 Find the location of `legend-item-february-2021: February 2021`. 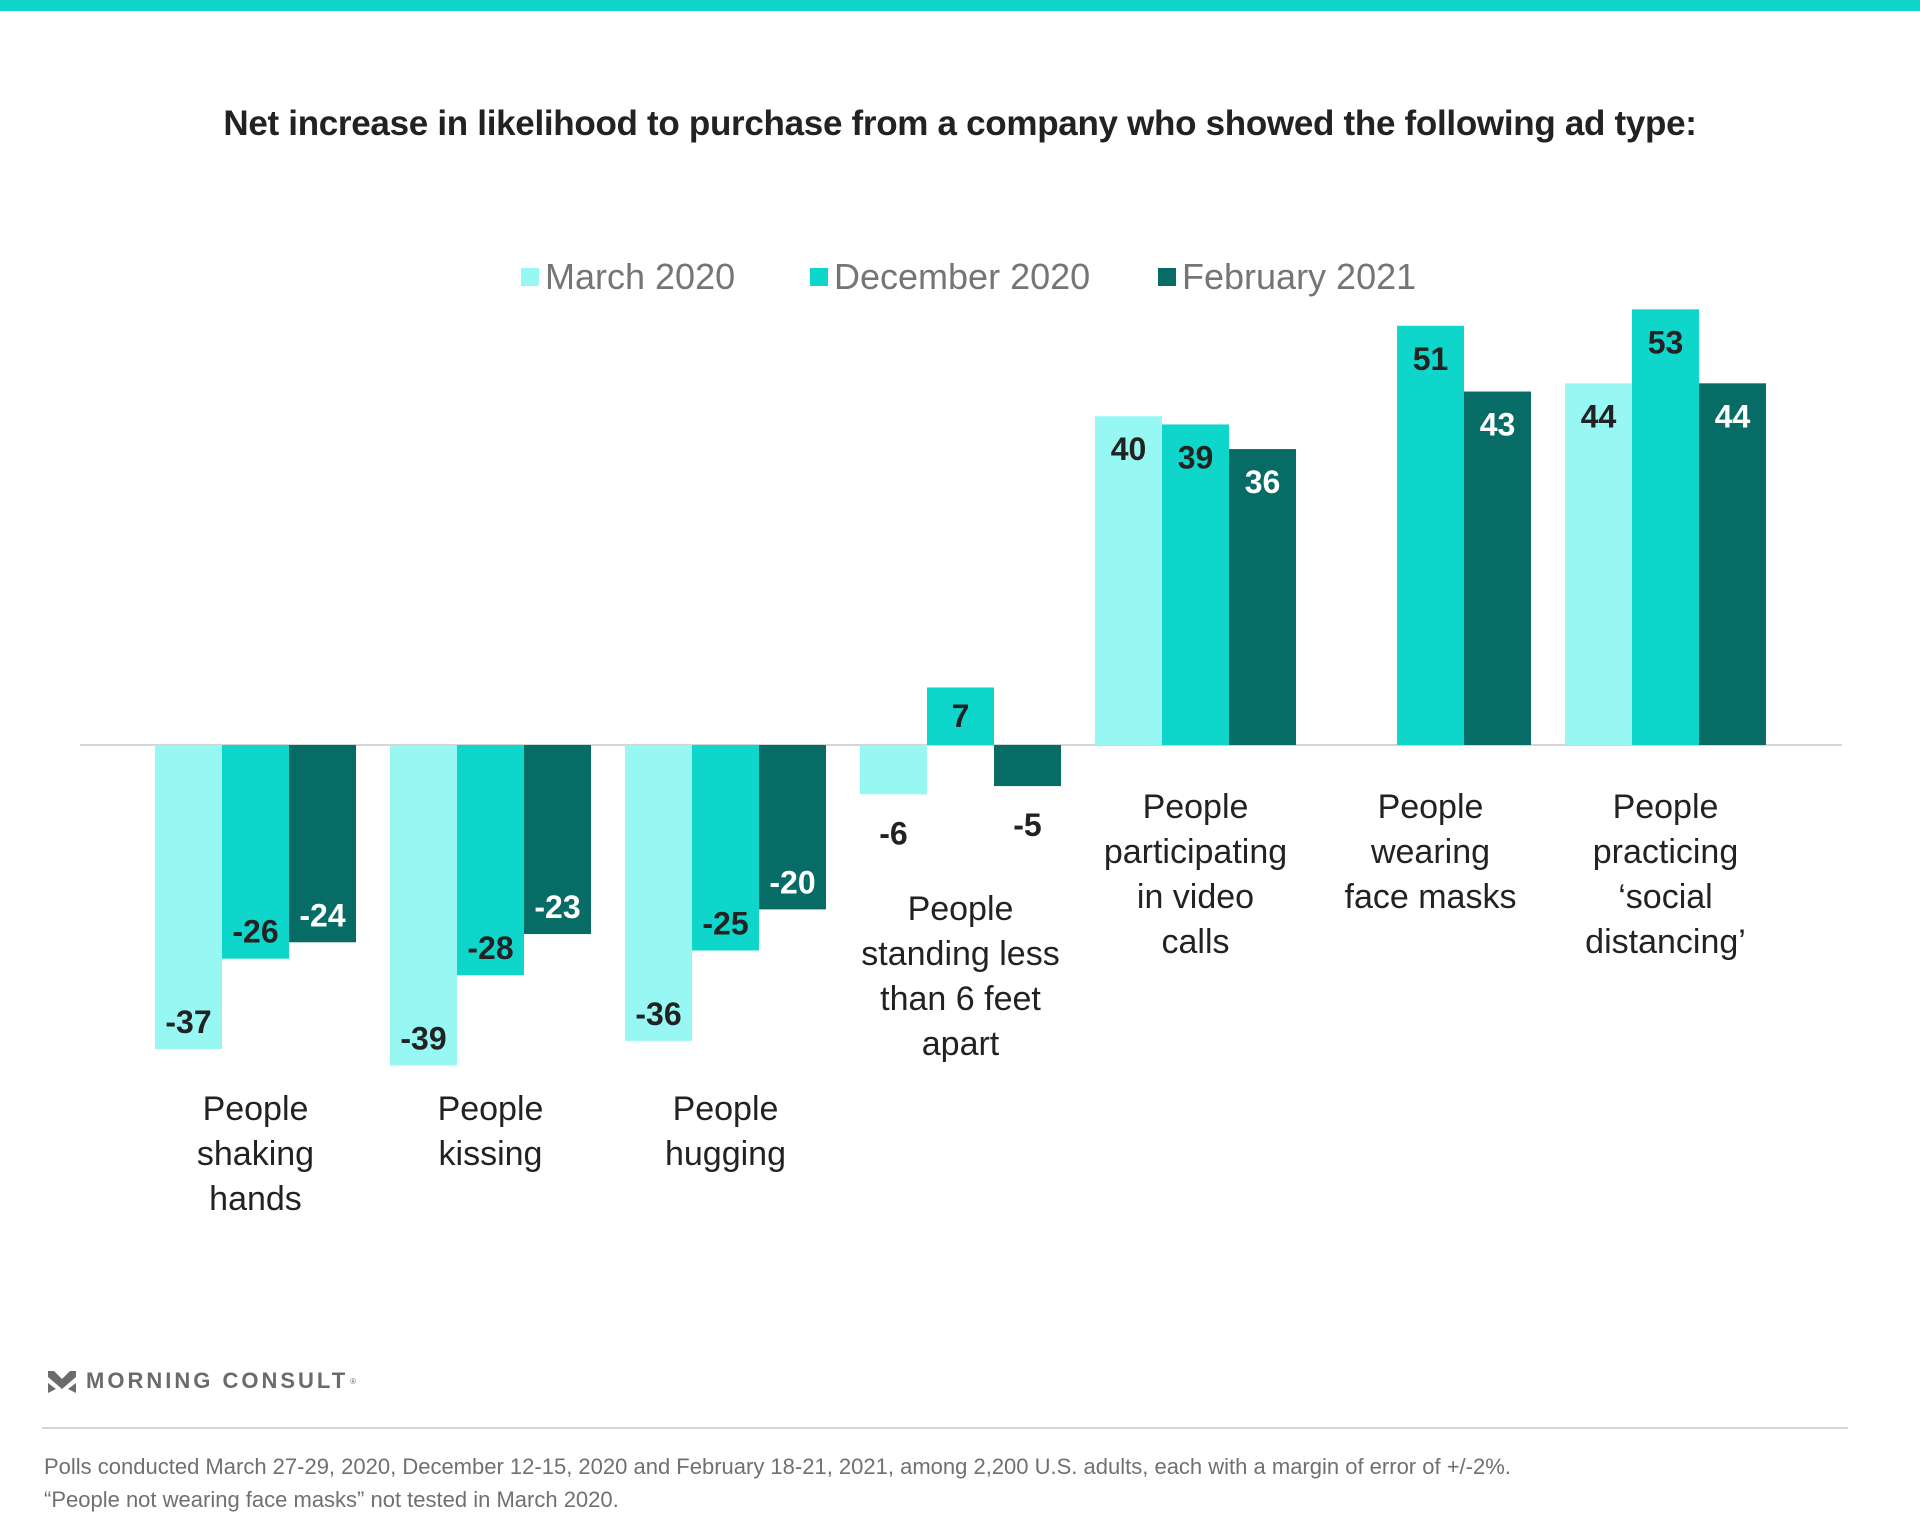

legend-item-february-2021: February 2021 is located at coordinates (1287, 277).